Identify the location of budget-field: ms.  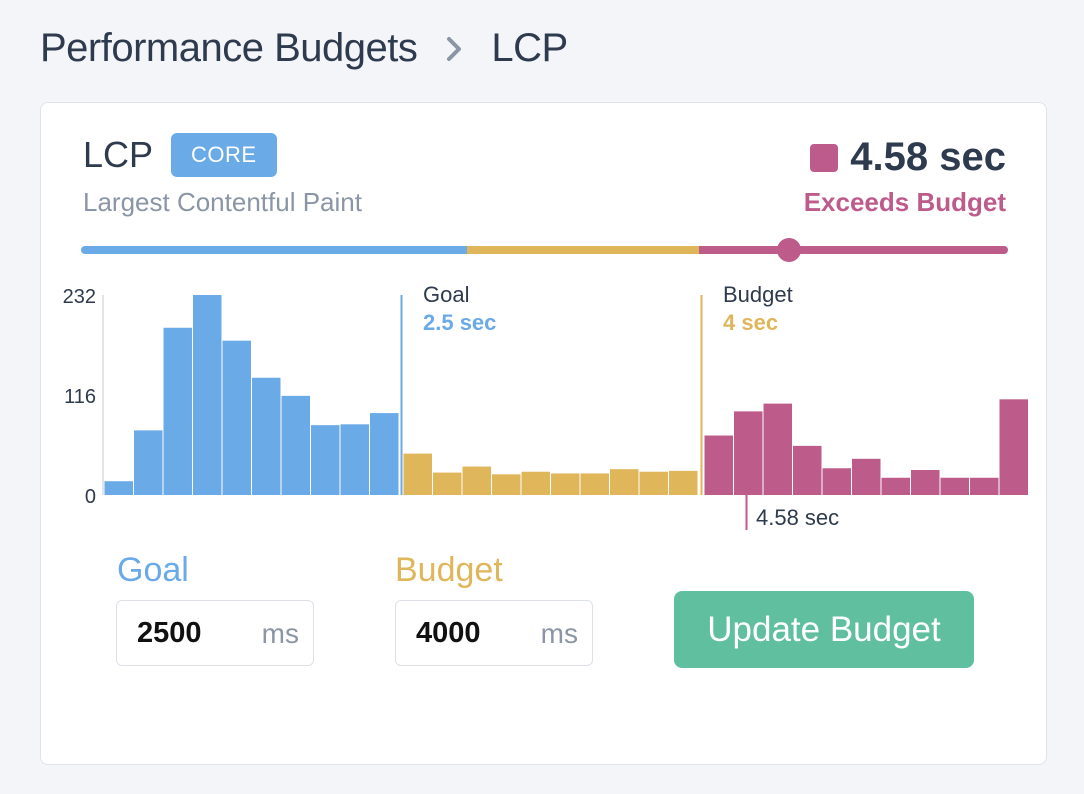
(494, 633).